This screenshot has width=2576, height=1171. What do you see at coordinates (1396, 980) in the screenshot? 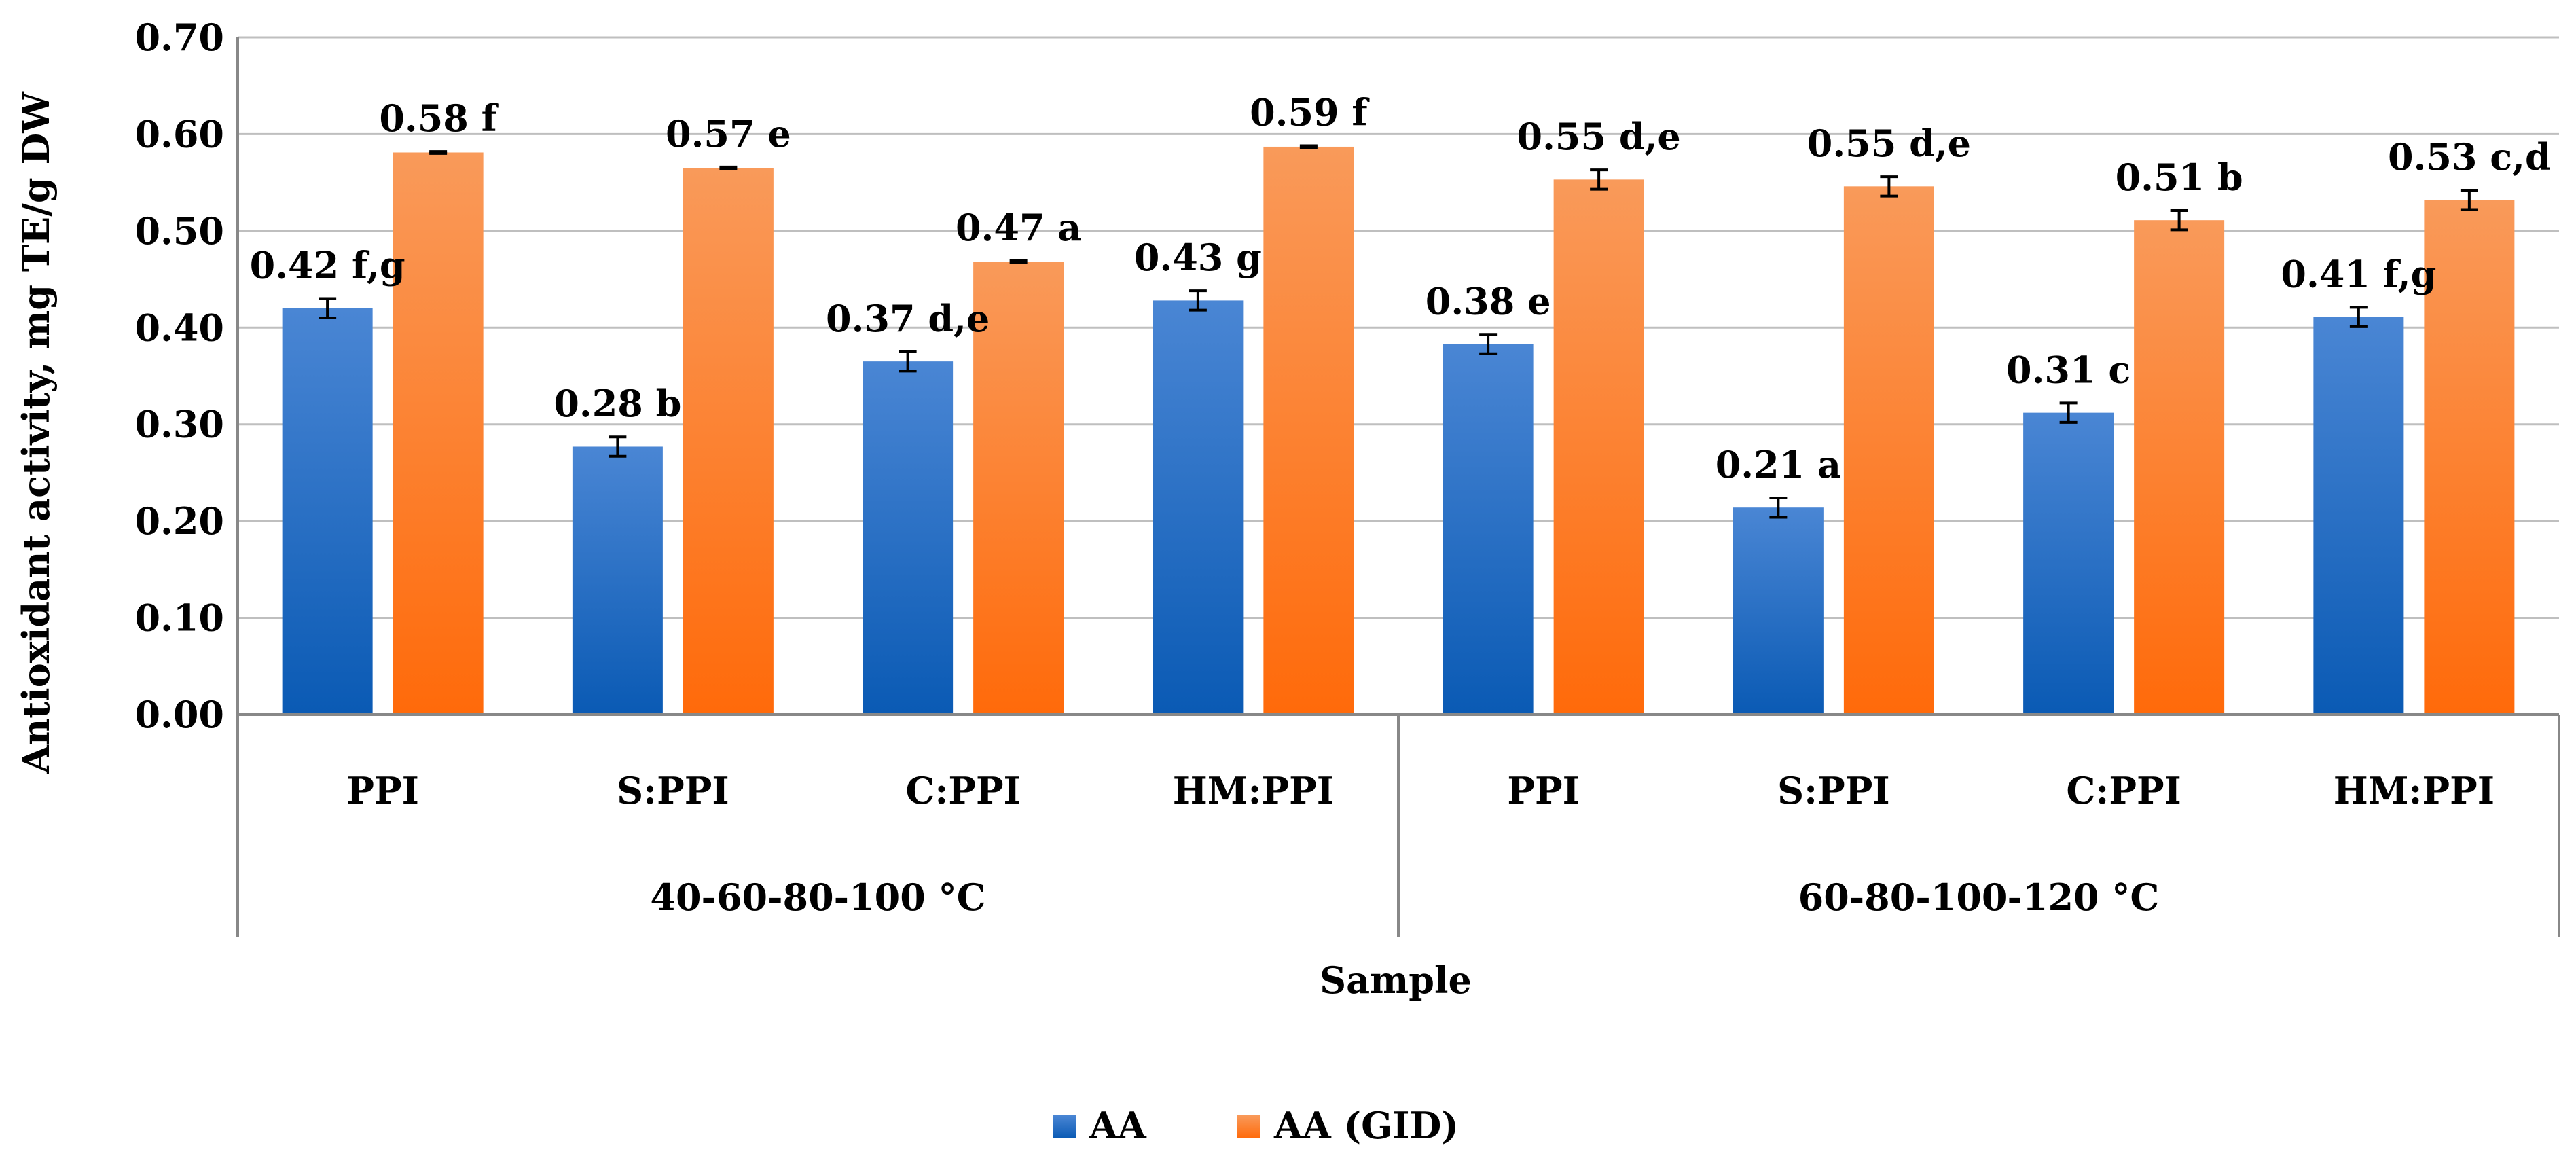
I see `x-axis-title: Sample` at bounding box center [1396, 980].